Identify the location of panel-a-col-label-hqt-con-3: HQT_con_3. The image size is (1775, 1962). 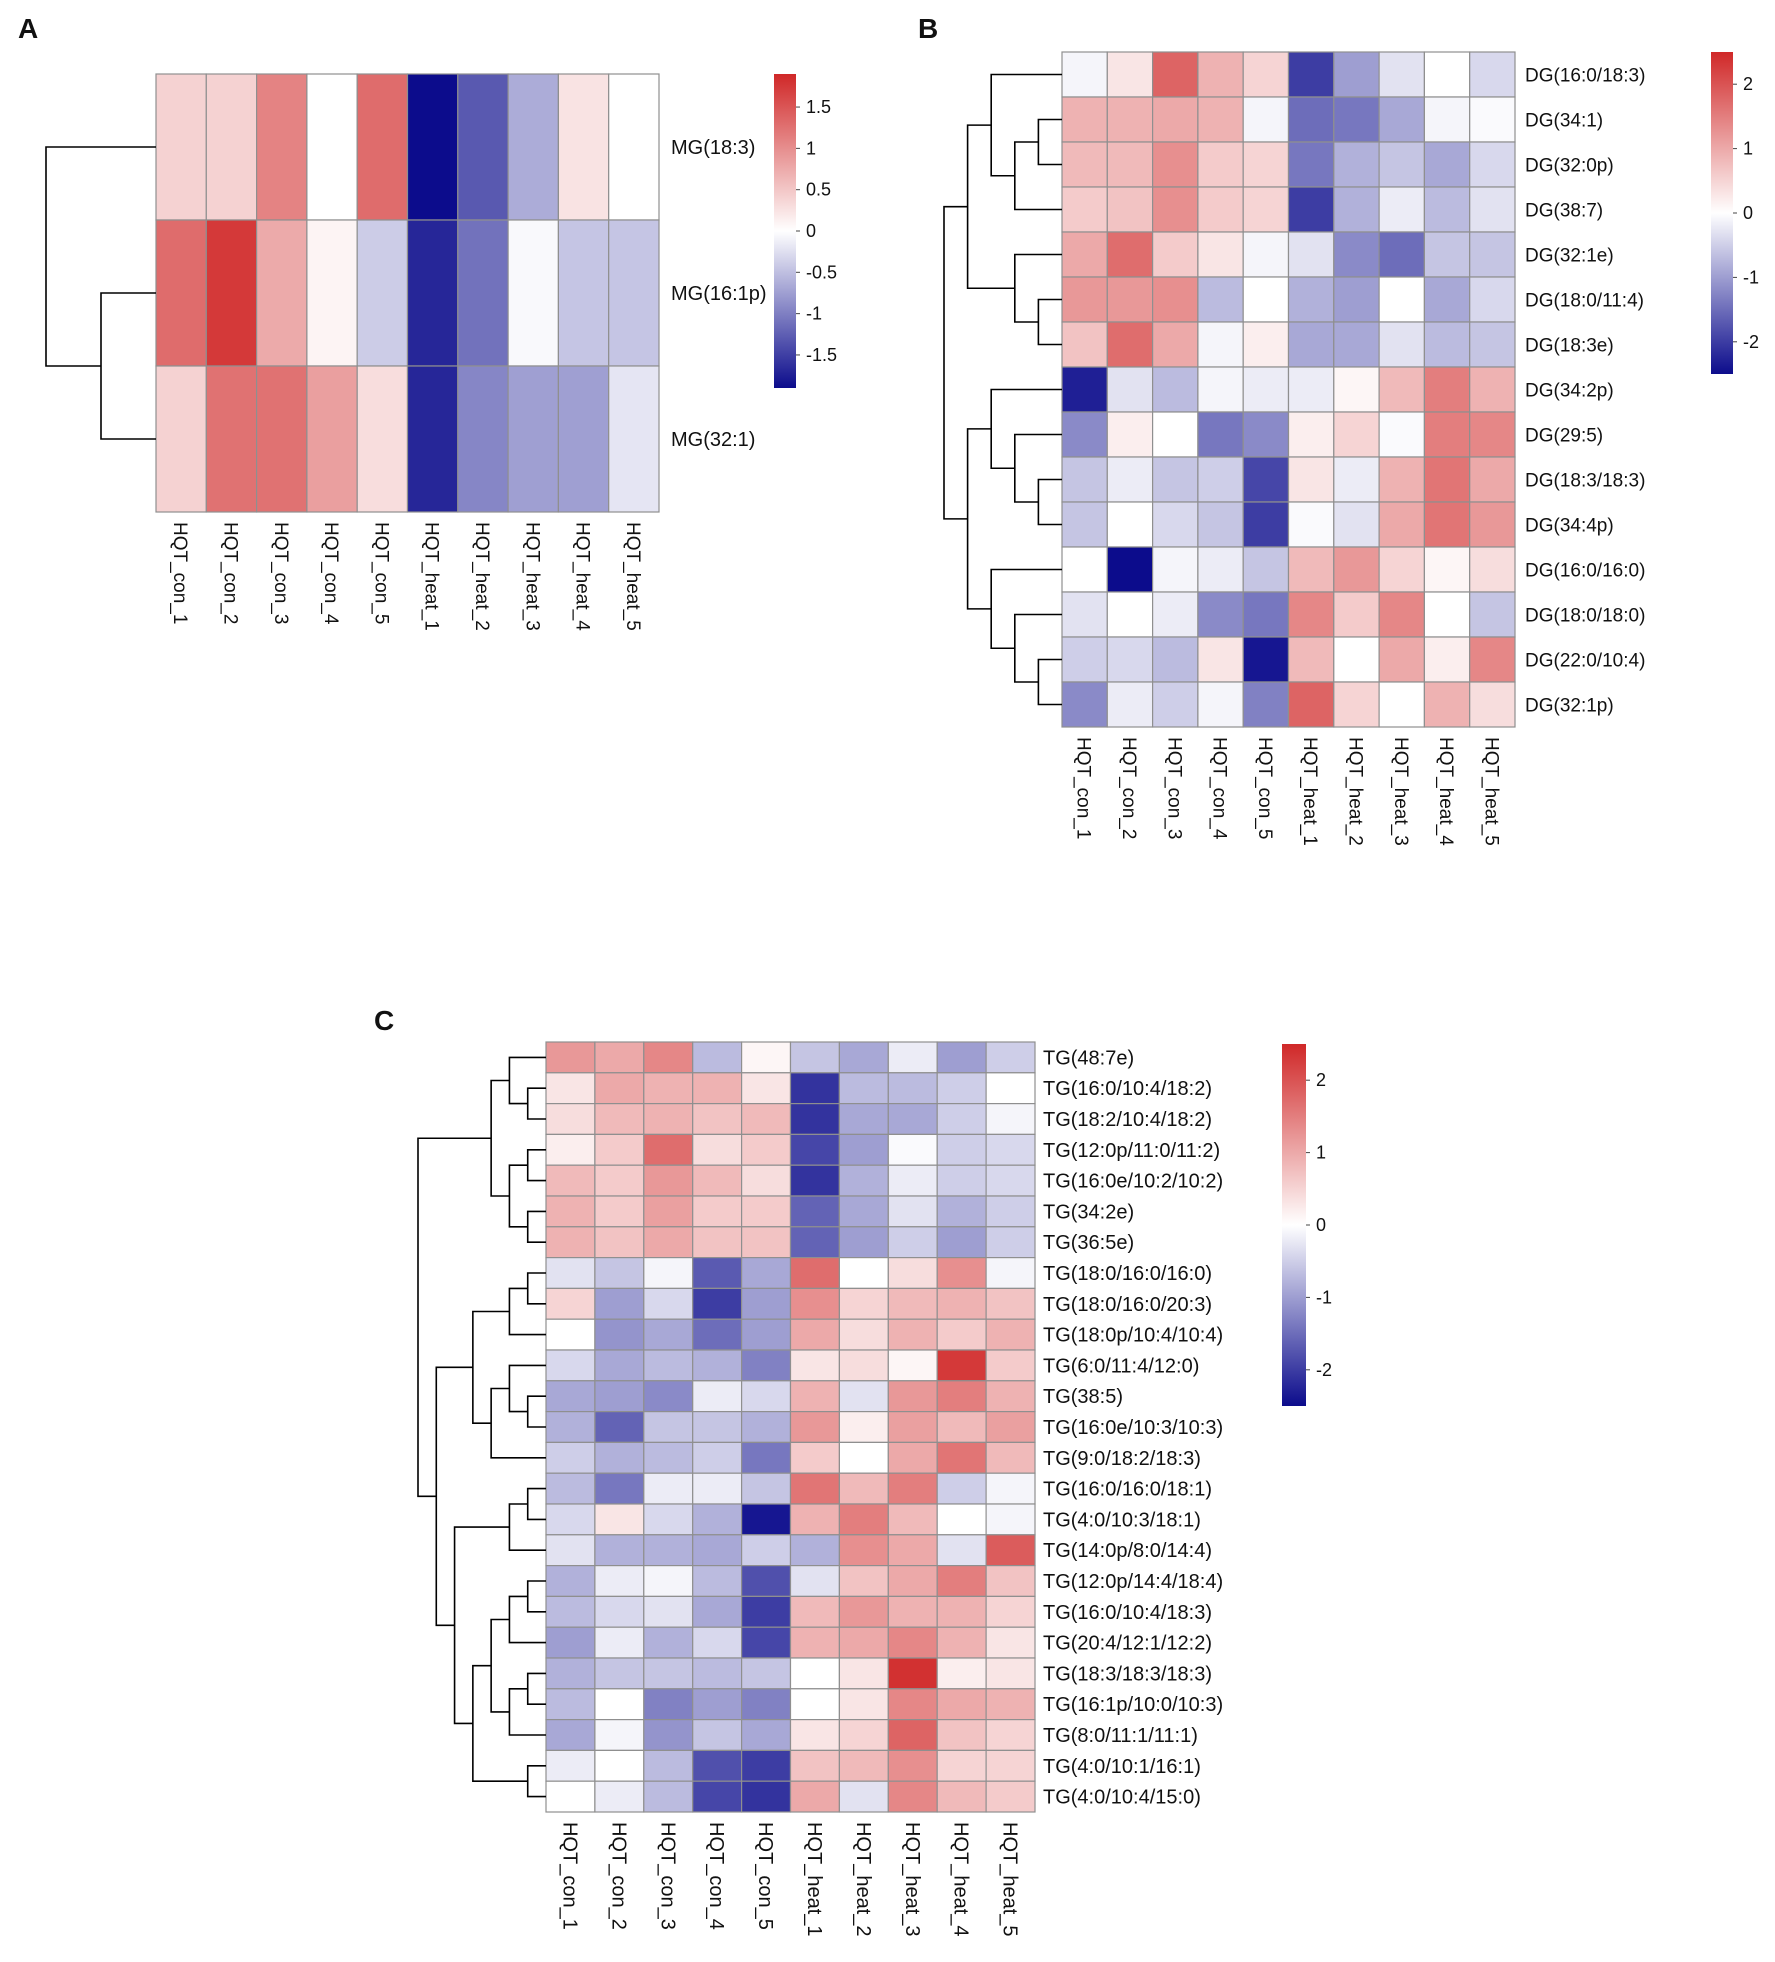
(280, 573).